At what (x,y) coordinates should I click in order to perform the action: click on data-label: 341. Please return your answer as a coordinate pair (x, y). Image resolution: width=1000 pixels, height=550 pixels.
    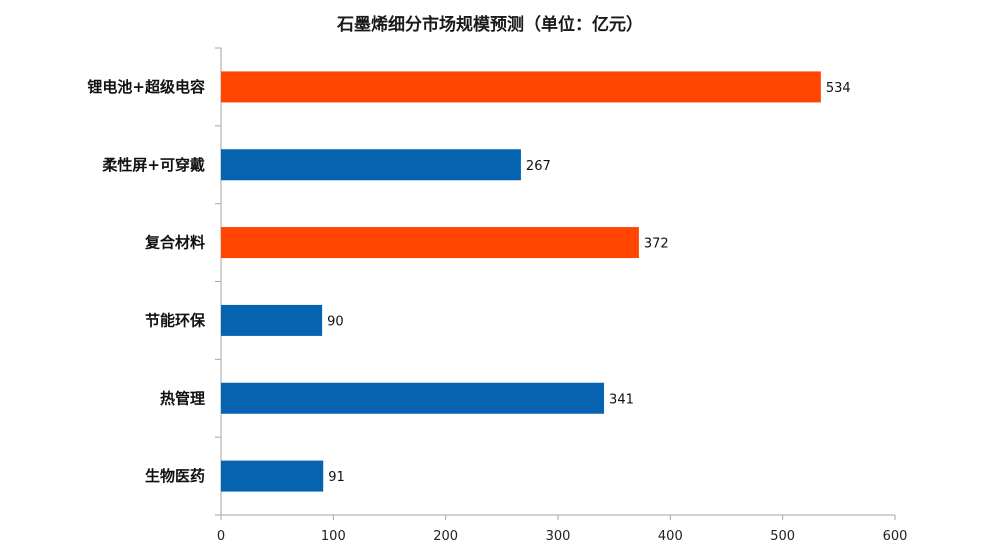
    Looking at the image, I should click on (621, 399).